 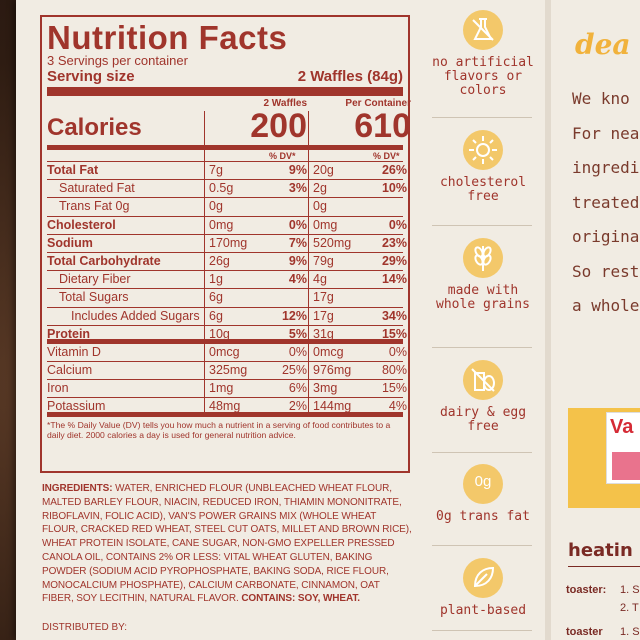 What do you see at coordinates (297, 406) in the screenshot?
I see `dv-serving: 2%` at bounding box center [297, 406].